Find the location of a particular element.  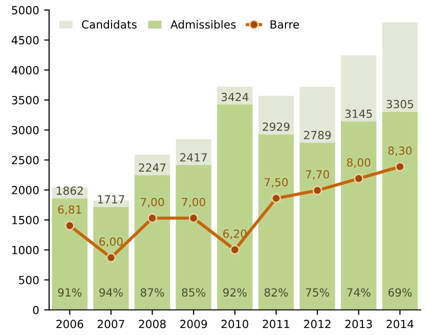

annotation: 82% is located at coordinates (276, 292).